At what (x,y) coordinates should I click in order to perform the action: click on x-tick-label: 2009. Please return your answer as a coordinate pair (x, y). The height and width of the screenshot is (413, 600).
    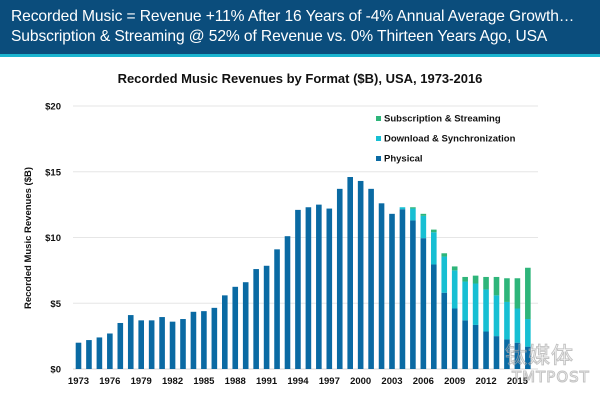
    Looking at the image, I should click on (454, 381).